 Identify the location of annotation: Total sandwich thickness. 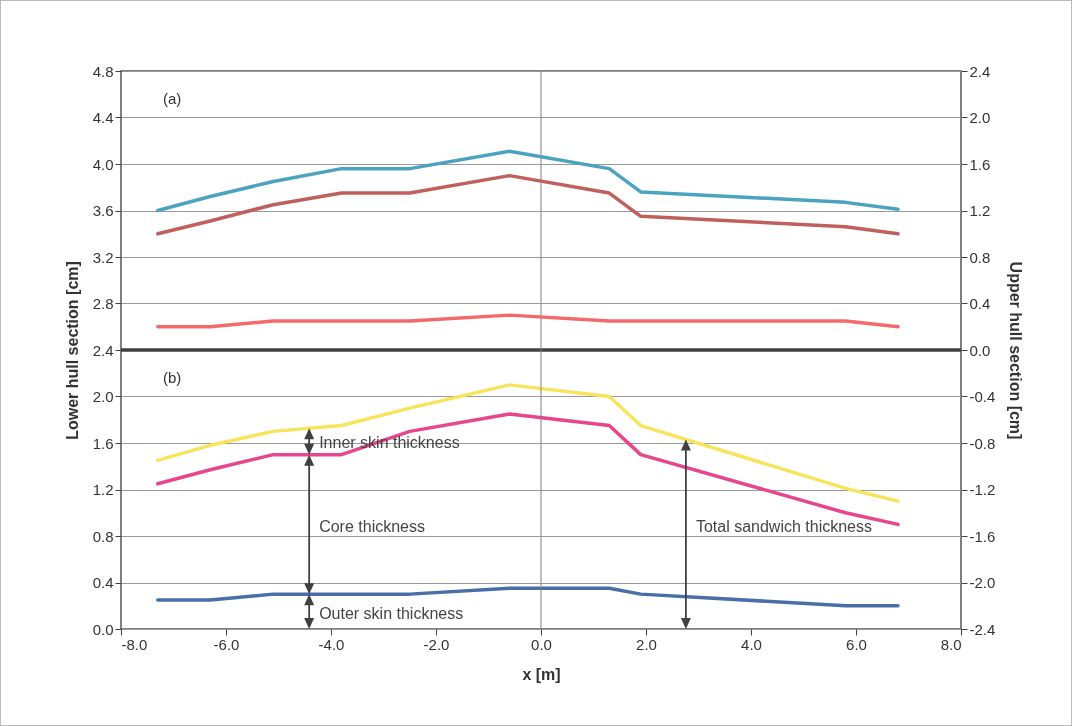
(783, 526).